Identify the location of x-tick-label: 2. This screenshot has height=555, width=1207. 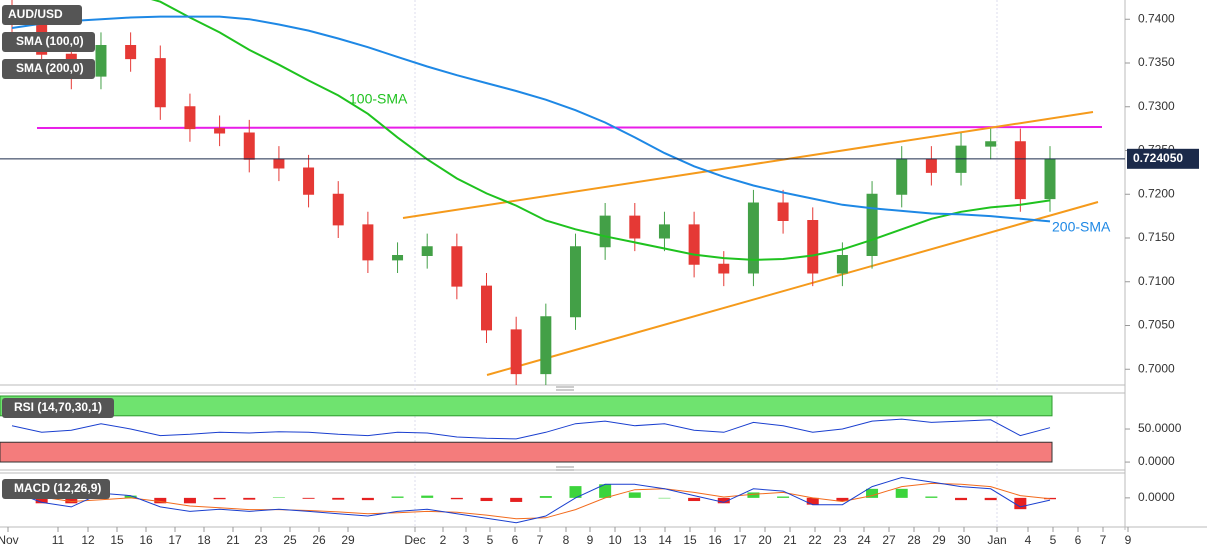
(443, 540).